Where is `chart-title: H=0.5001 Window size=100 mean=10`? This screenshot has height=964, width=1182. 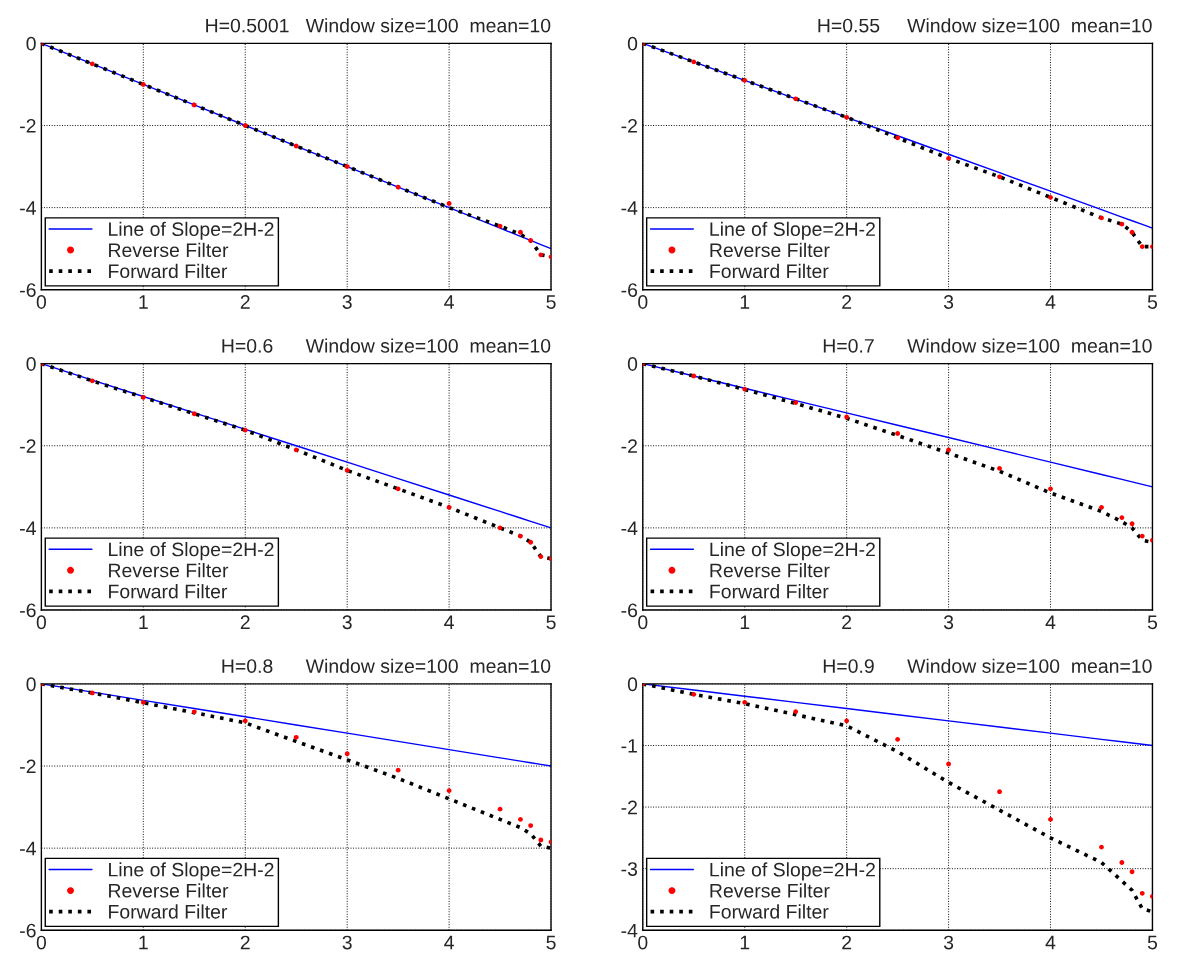
chart-title: H=0.5001 Window size=100 mean=10 is located at coordinates (378, 25).